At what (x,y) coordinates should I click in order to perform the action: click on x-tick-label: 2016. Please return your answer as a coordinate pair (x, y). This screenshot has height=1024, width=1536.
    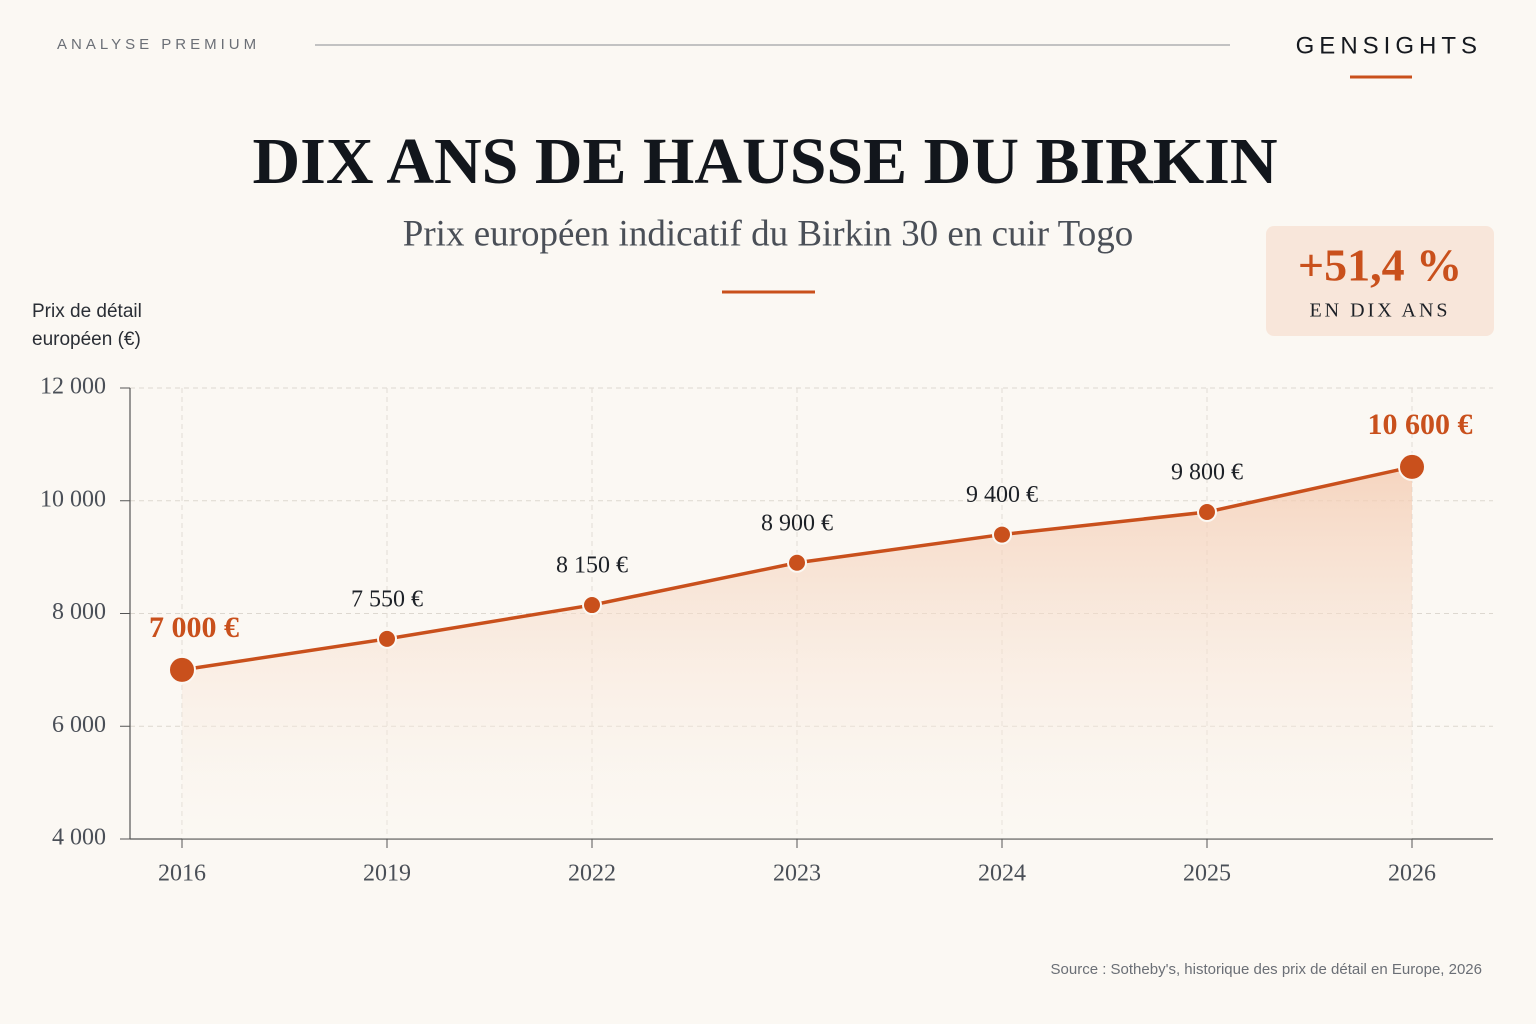
    Looking at the image, I should click on (182, 874).